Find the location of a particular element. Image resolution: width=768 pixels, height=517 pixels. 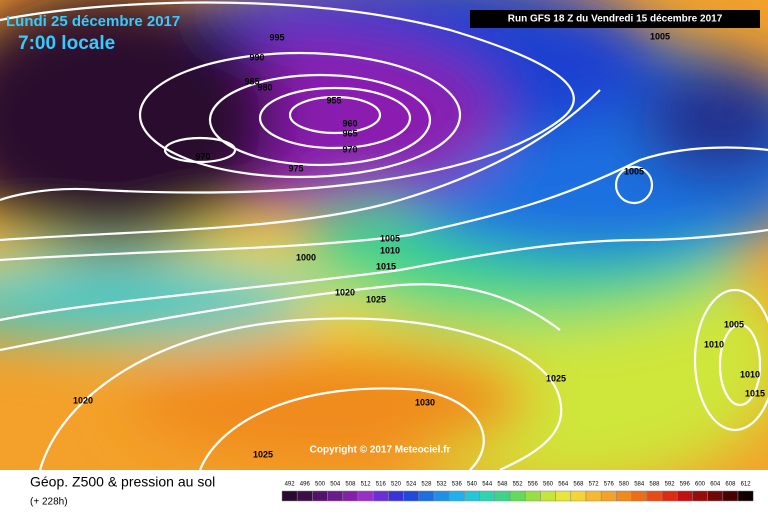

isobar-label: 975 is located at coordinates (295, 168).